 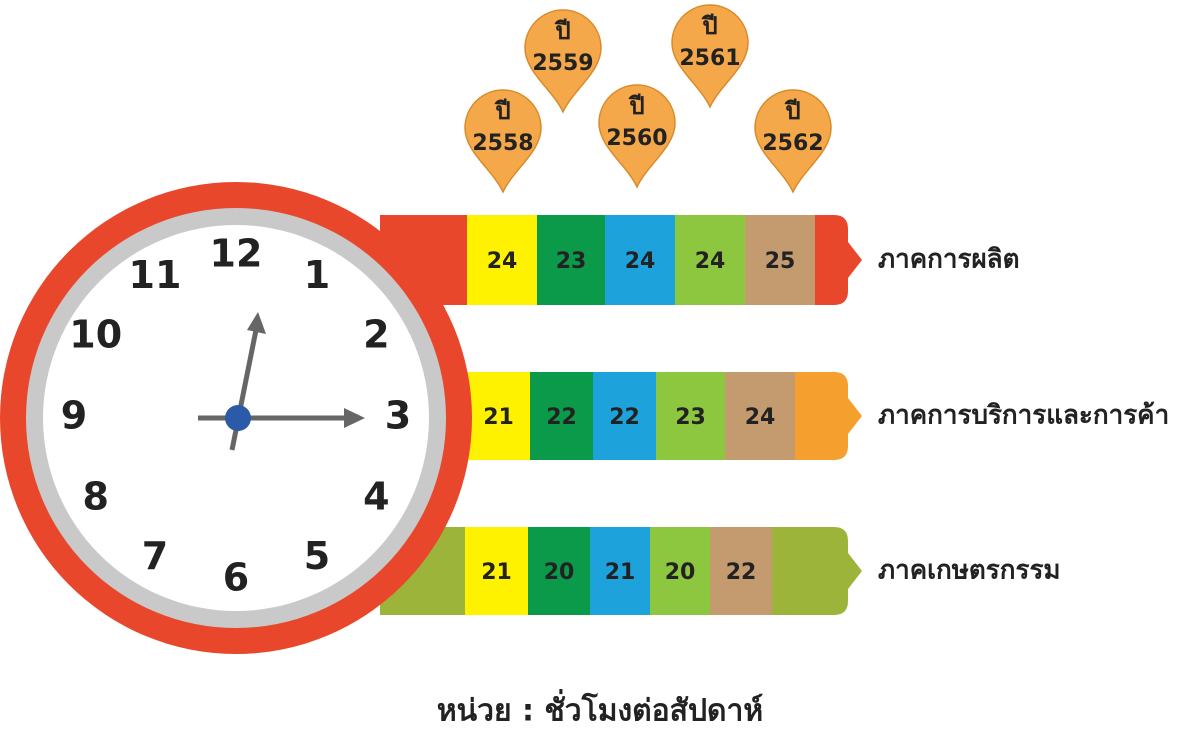 What do you see at coordinates (354, 418) in the screenshot?
I see `minute-tip` at bounding box center [354, 418].